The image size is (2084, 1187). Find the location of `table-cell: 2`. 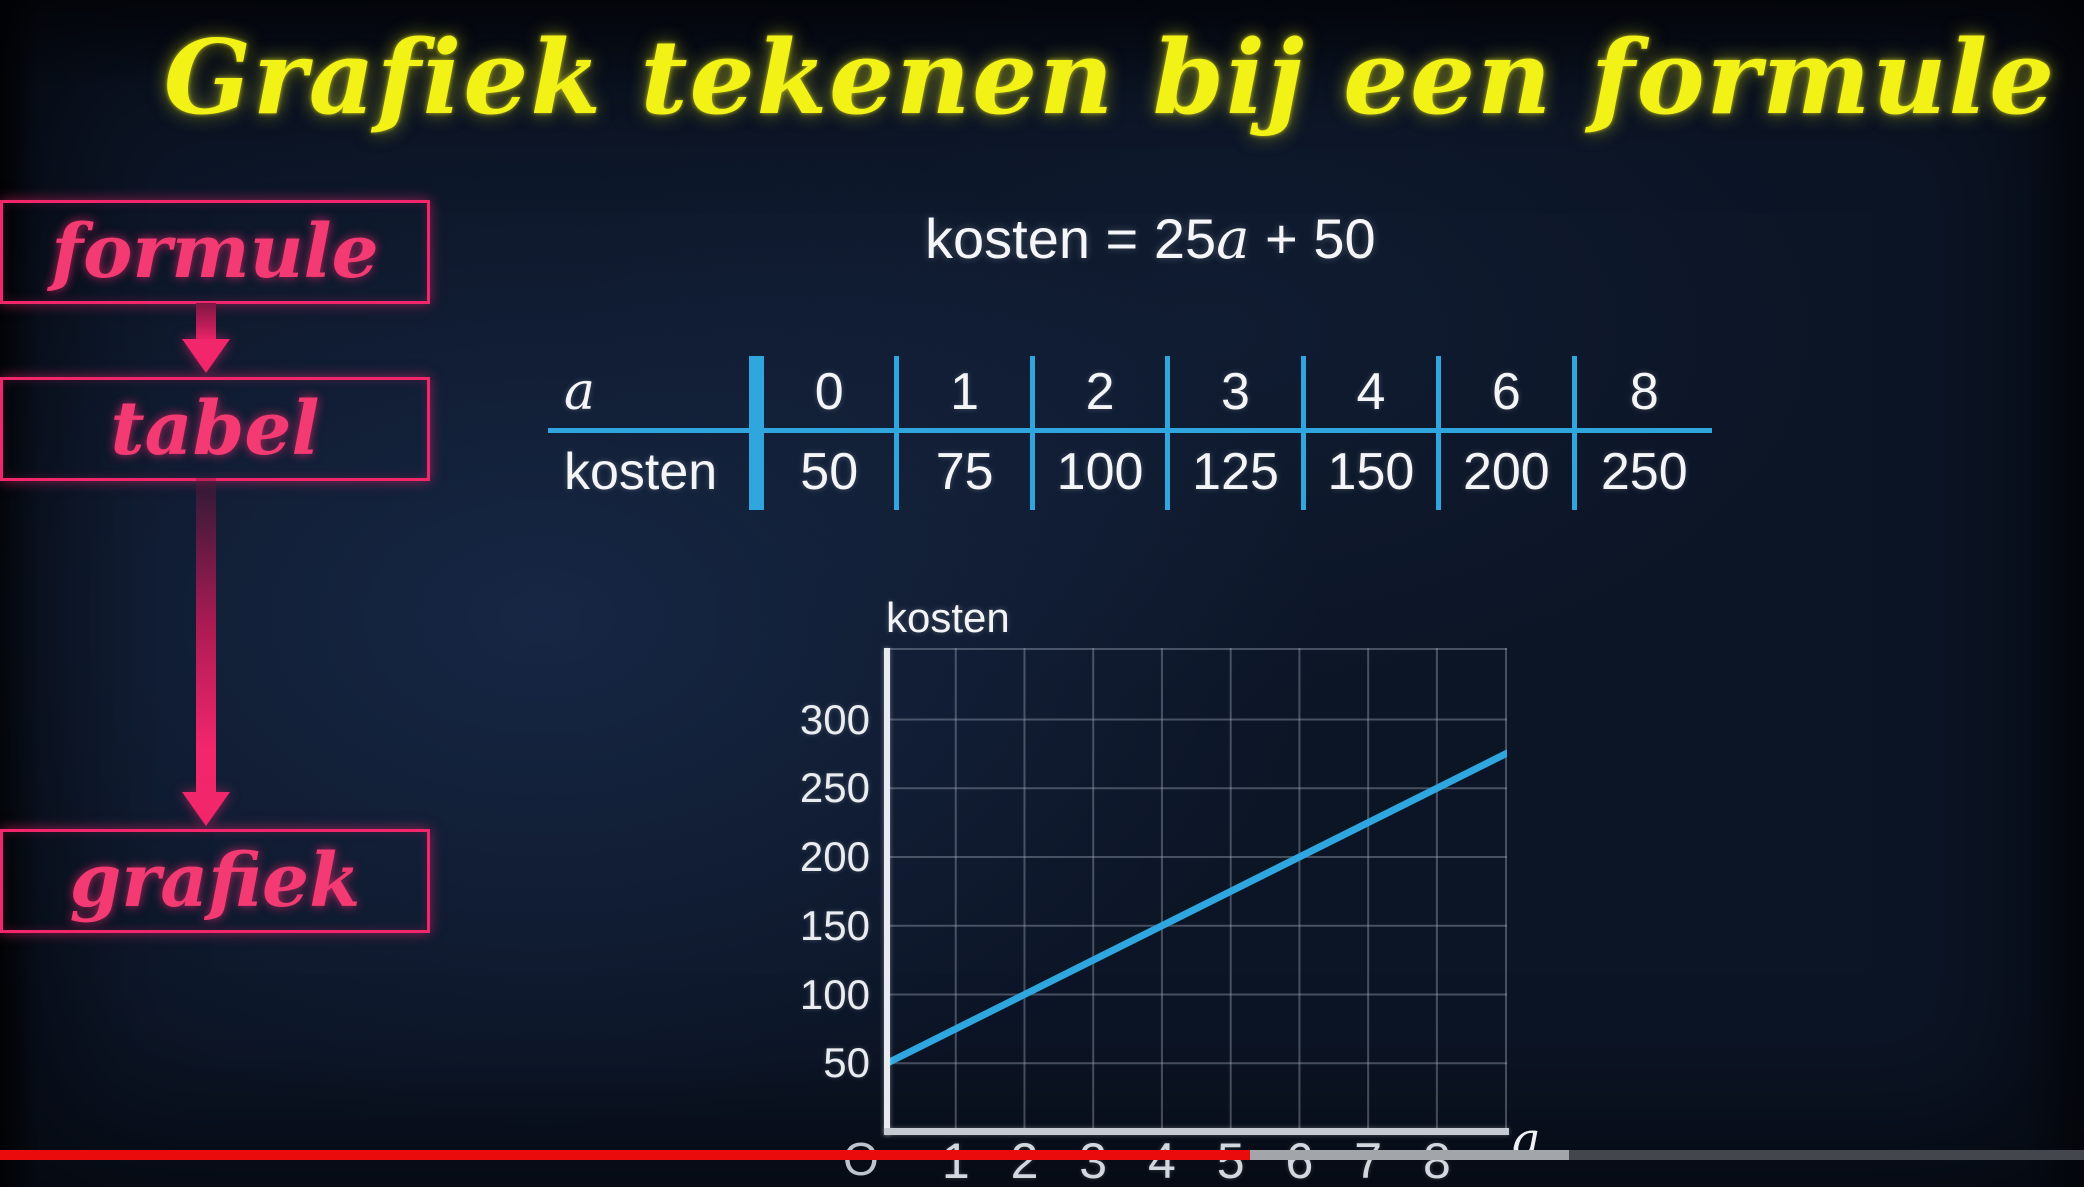

table-cell: 2 is located at coordinates (1102, 394).